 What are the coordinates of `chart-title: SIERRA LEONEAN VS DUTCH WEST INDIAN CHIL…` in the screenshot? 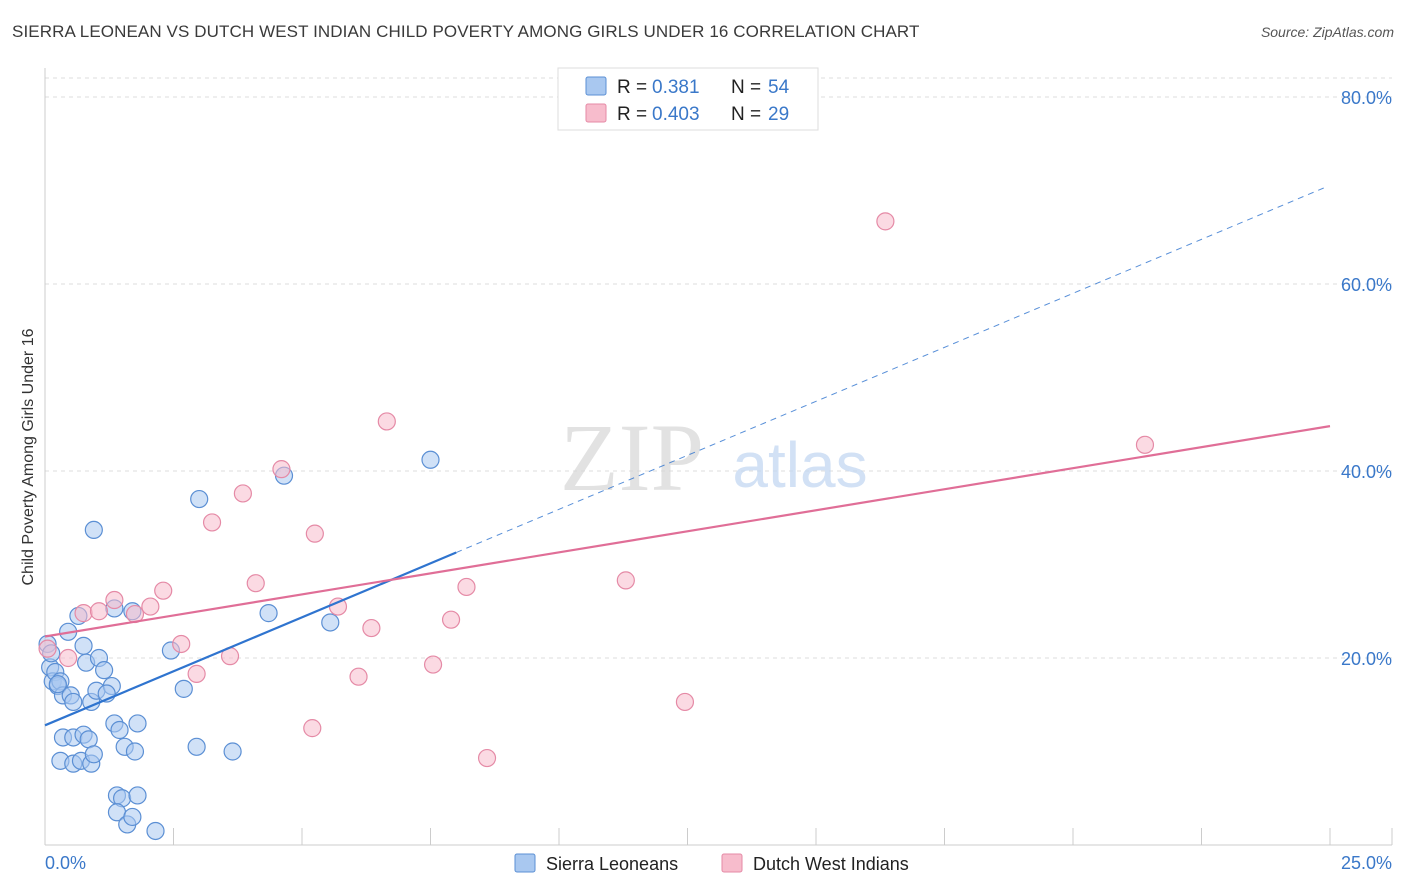 It's located at (466, 31).